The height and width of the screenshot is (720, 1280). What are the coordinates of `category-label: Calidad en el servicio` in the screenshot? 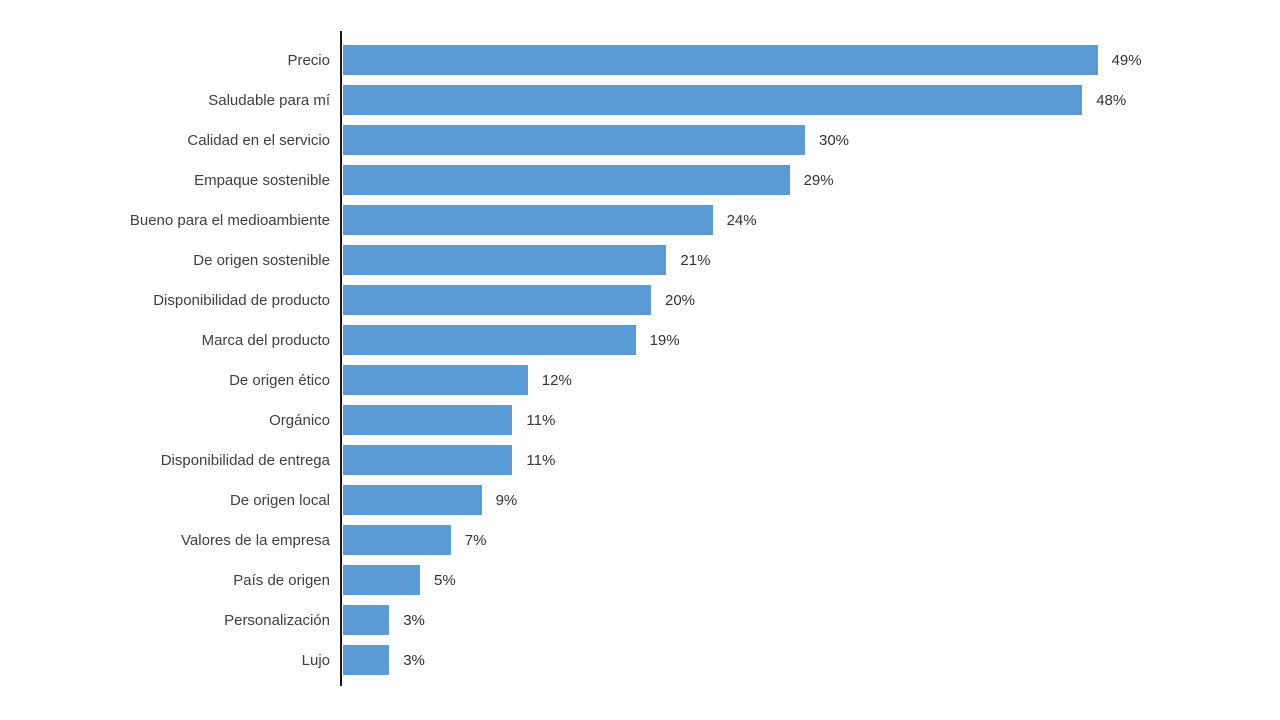 It's located at (258, 140).